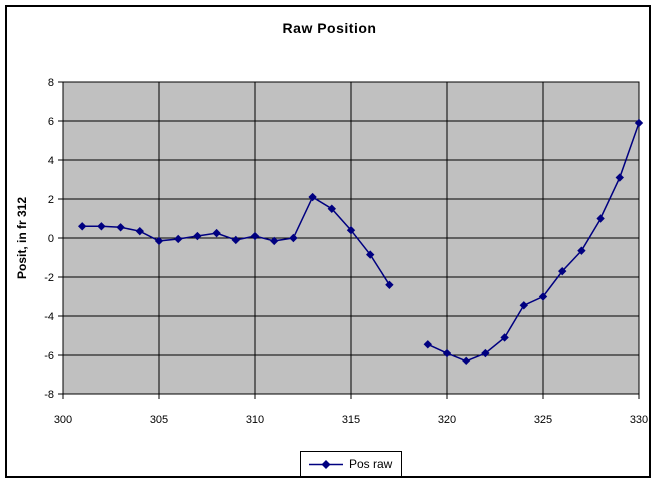 The image size is (659, 489). I want to click on svg-text: 330, so click(639, 420).